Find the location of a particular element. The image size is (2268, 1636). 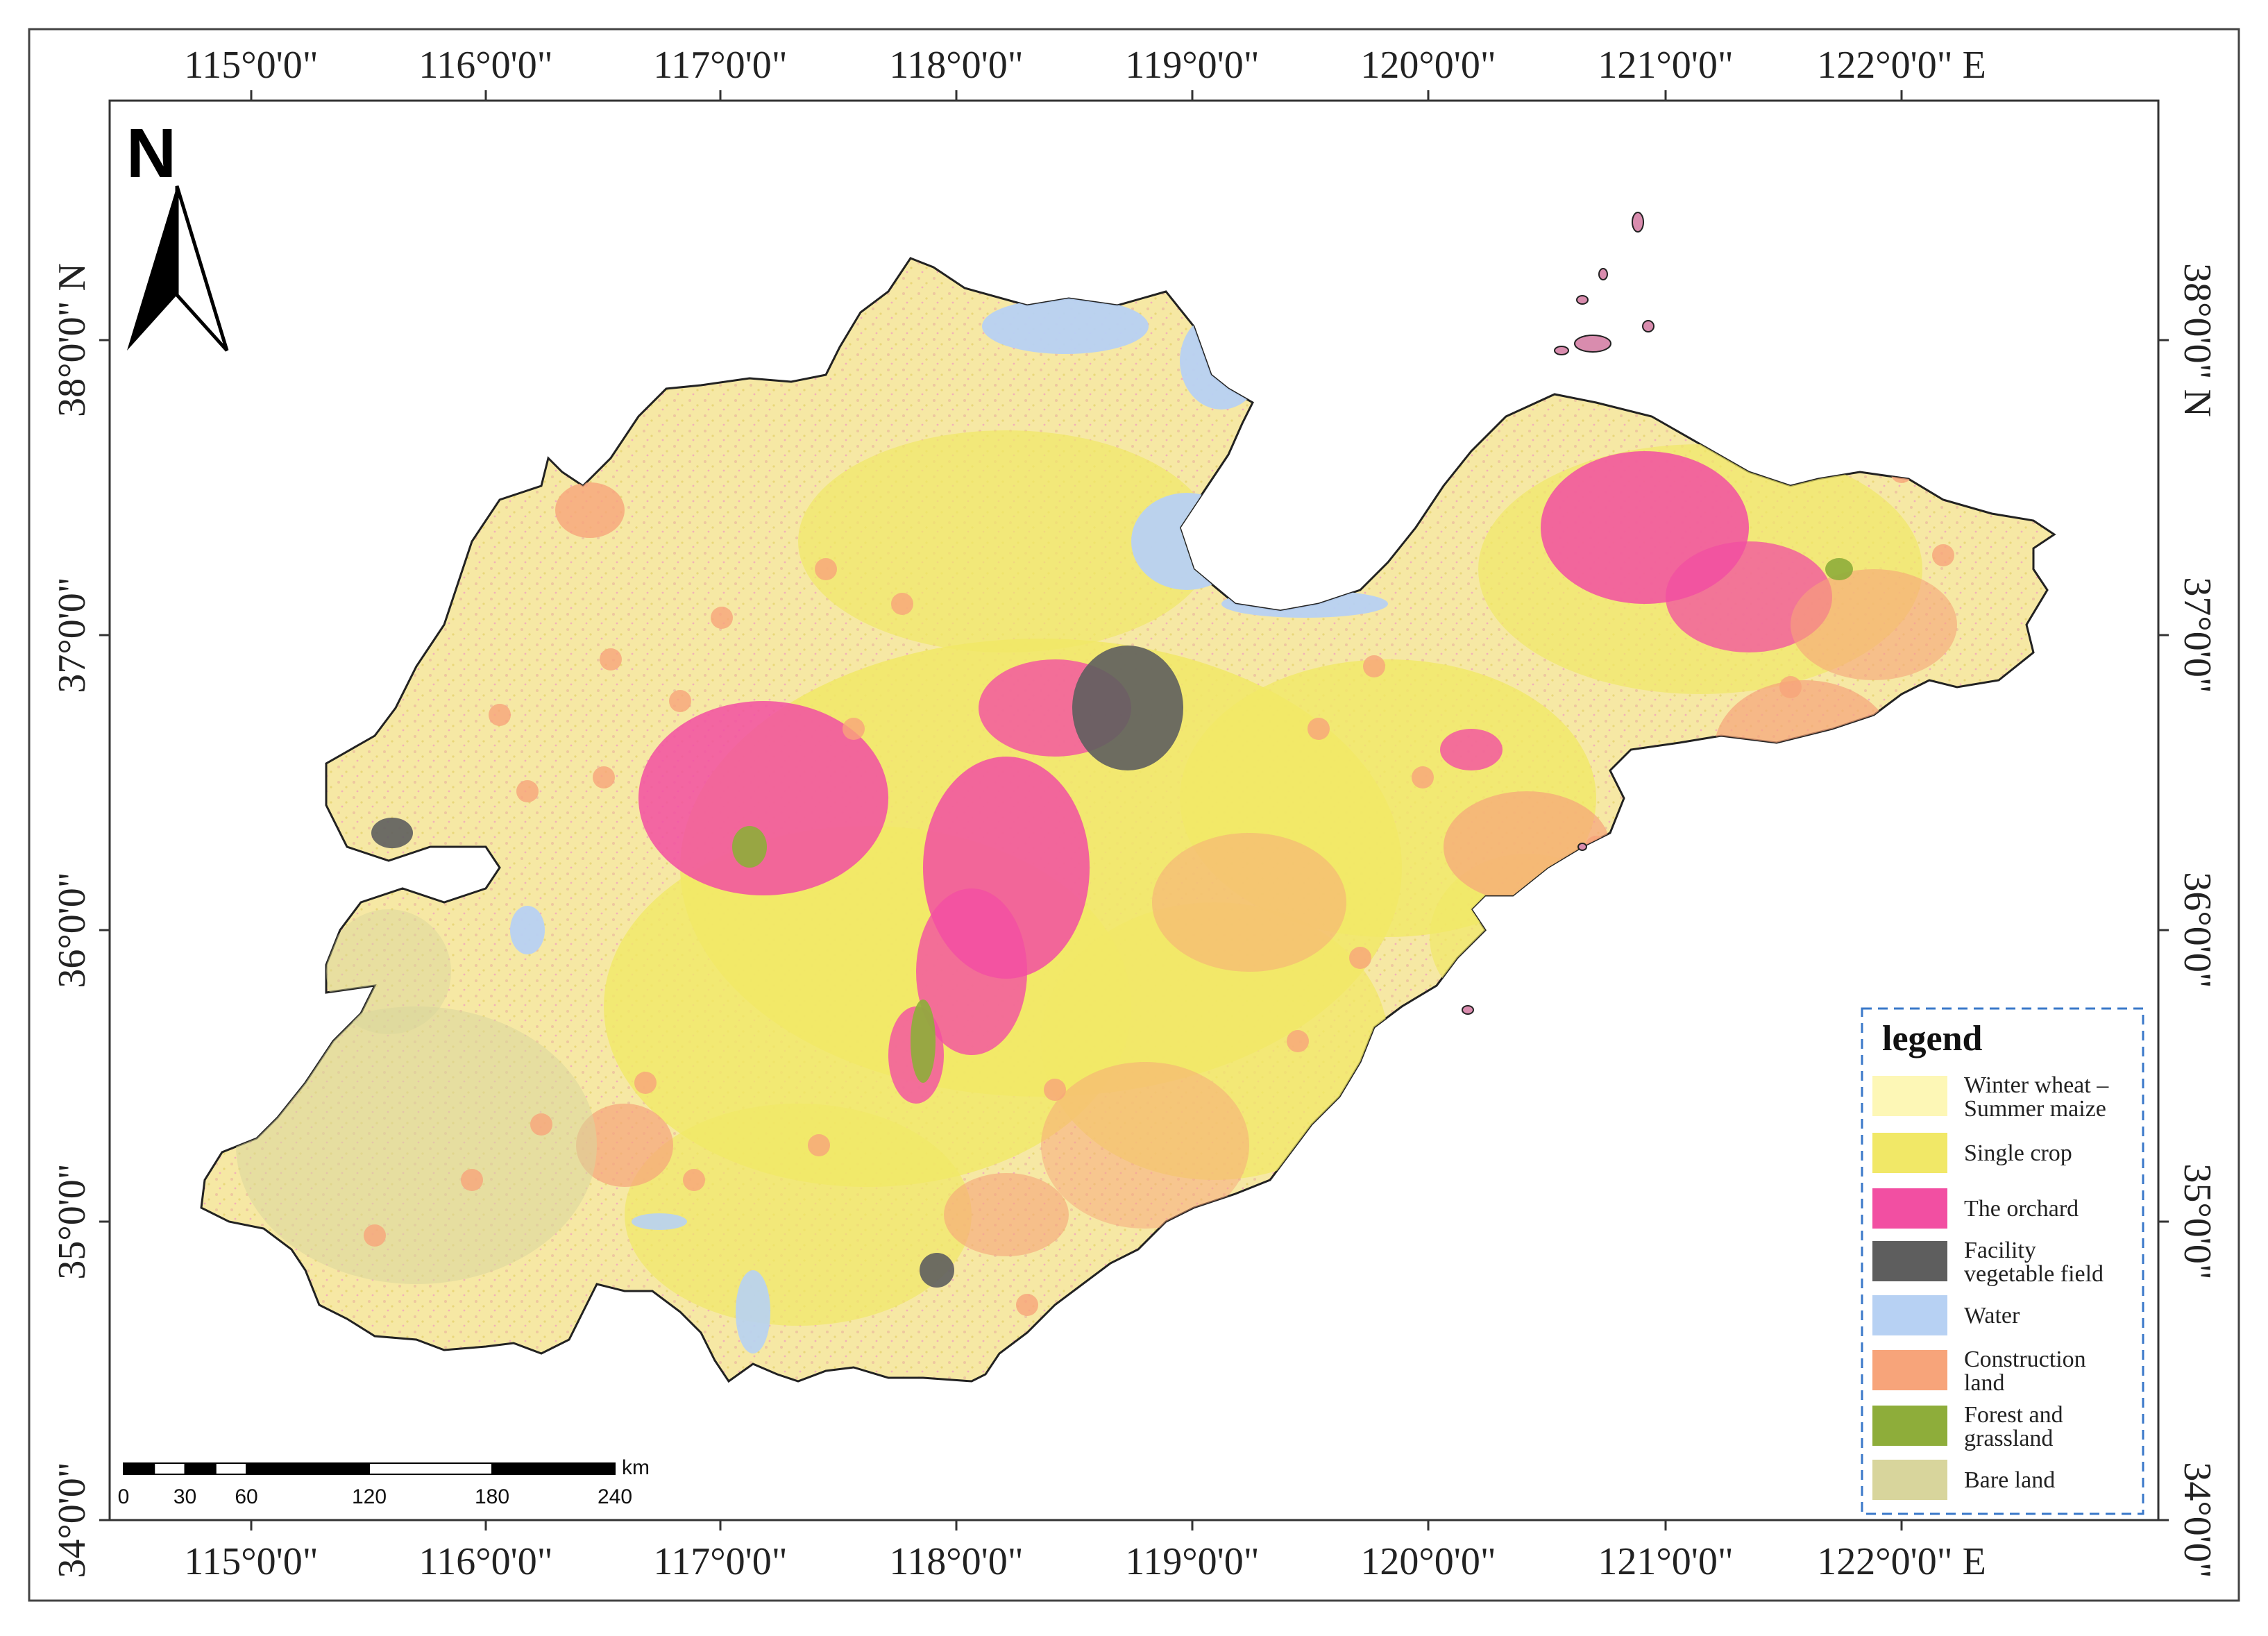

lat-label-left: 37°0'0" is located at coordinates (72, 635).